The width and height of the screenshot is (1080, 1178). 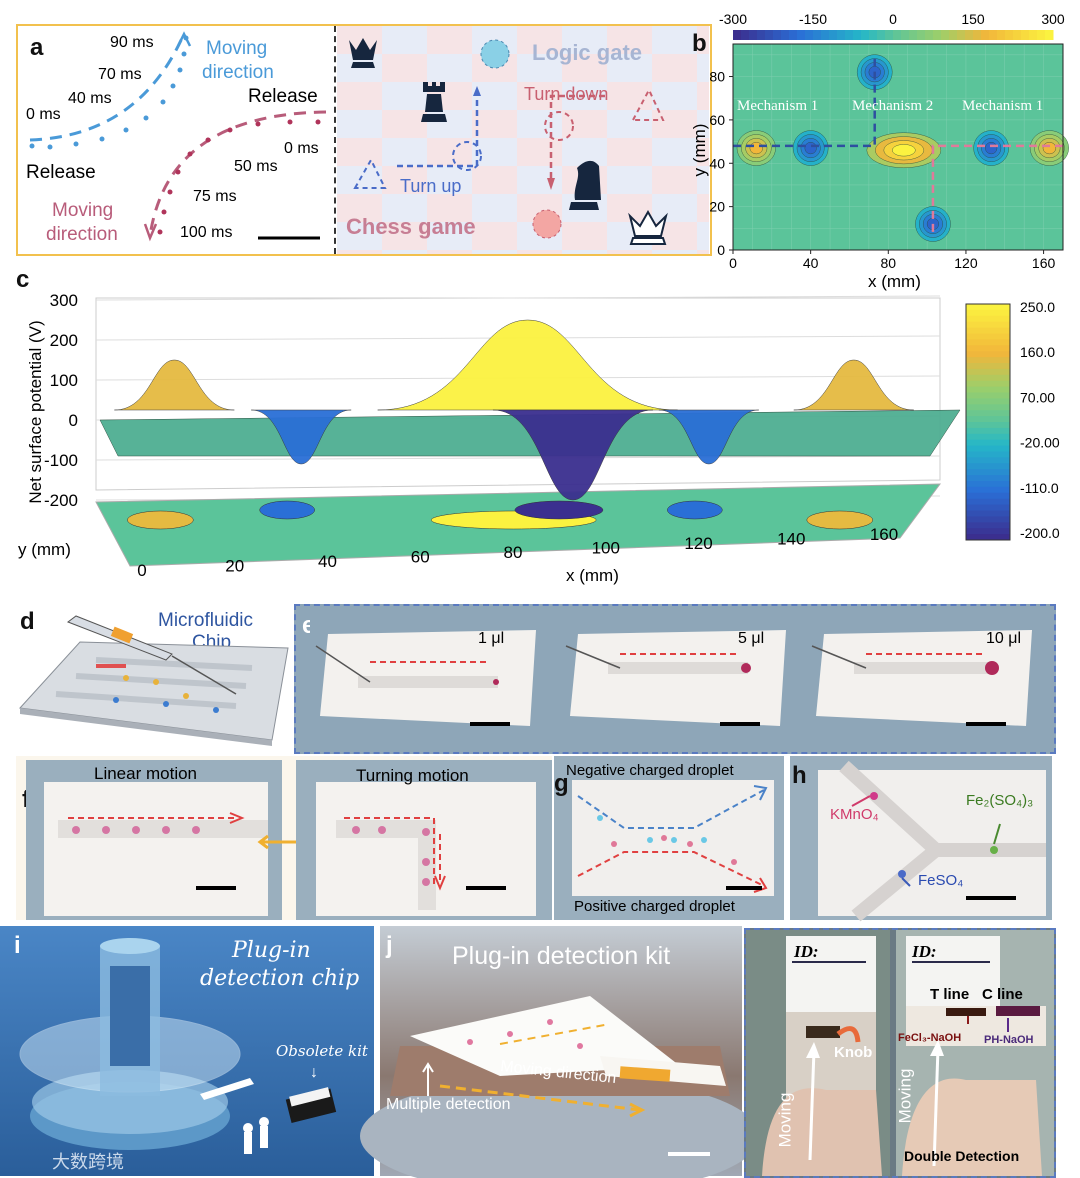 What do you see at coordinates (799, 775) in the screenshot?
I see `panel-letter-h: h` at bounding box center [799, 775].